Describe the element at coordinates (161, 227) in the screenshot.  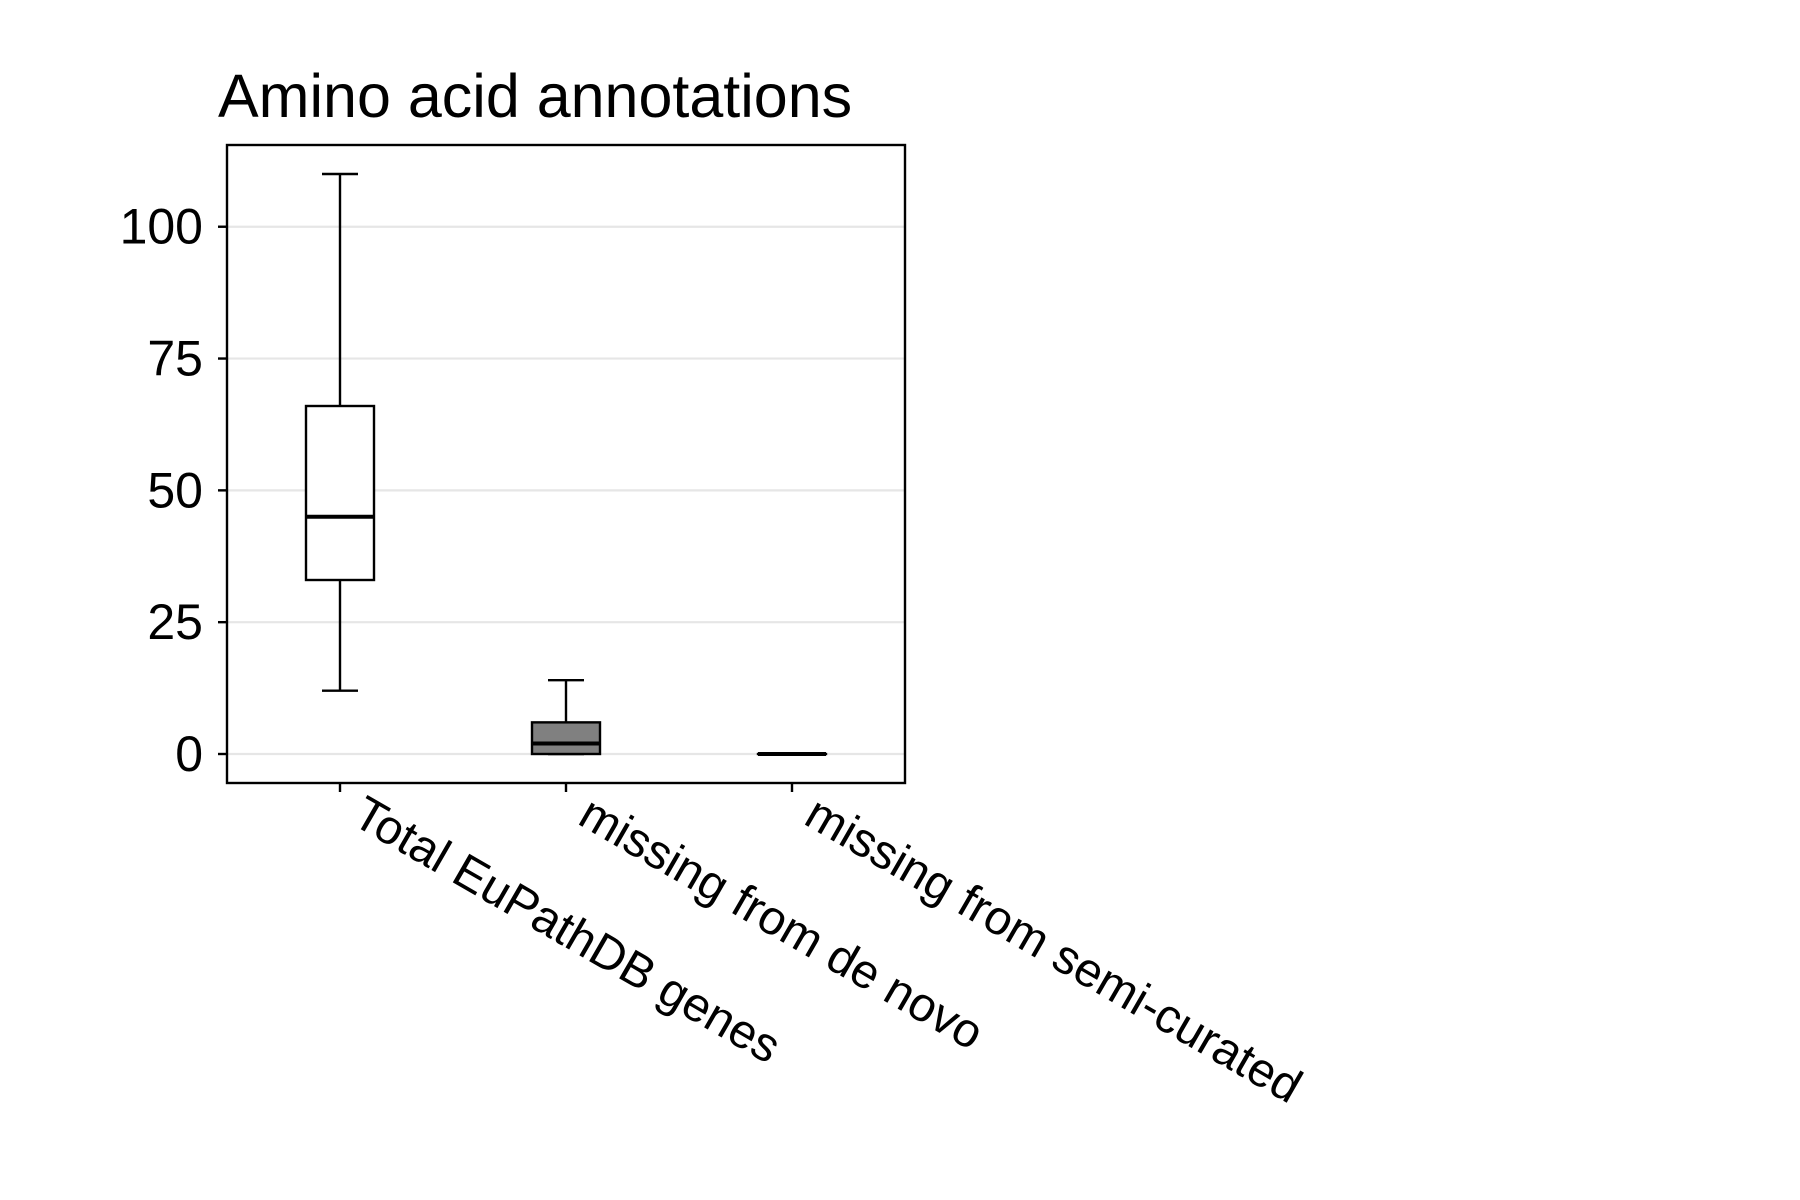
I see `y-tick-label: 100` at that location.